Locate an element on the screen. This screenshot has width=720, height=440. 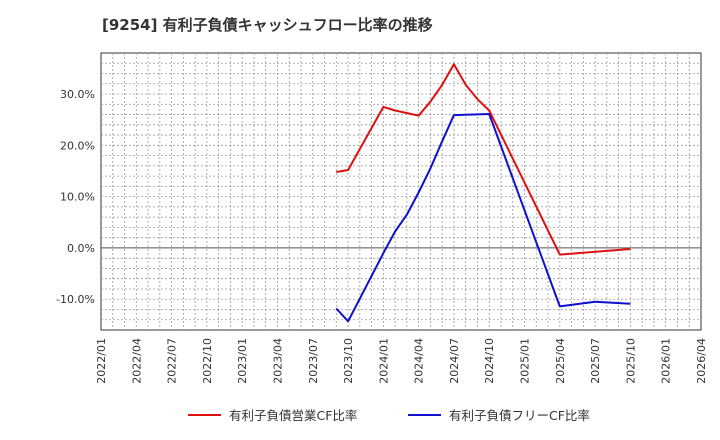
legend-label: 有利子負債営業CF比率 is located at coordinates (293, 415).